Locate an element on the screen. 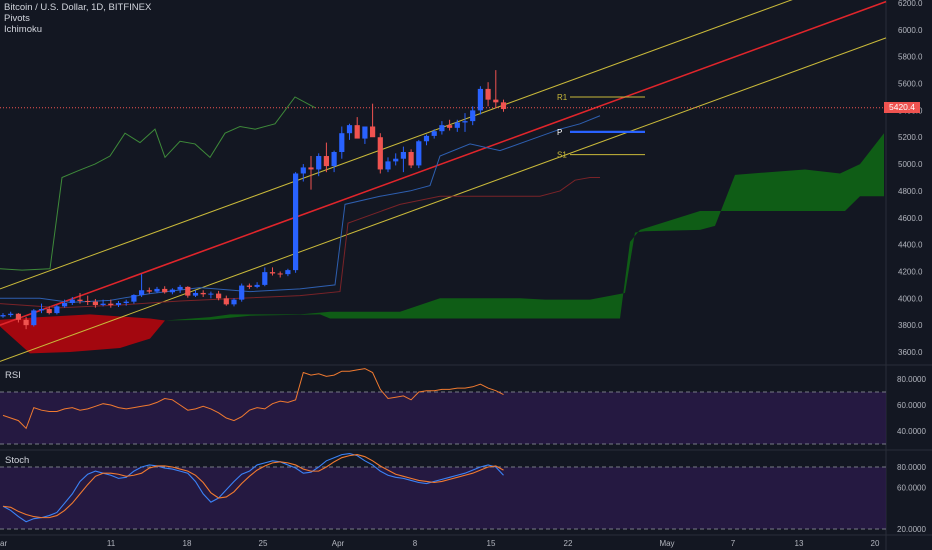  rsi-panel-label: RSI is located at coordinates (13, 375).